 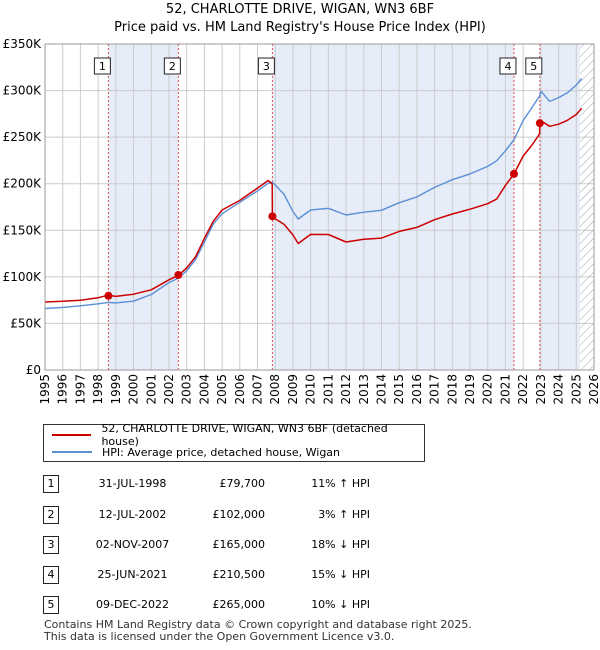 I want to click on y-tick-label: £200K, so click(x=23, y=184).